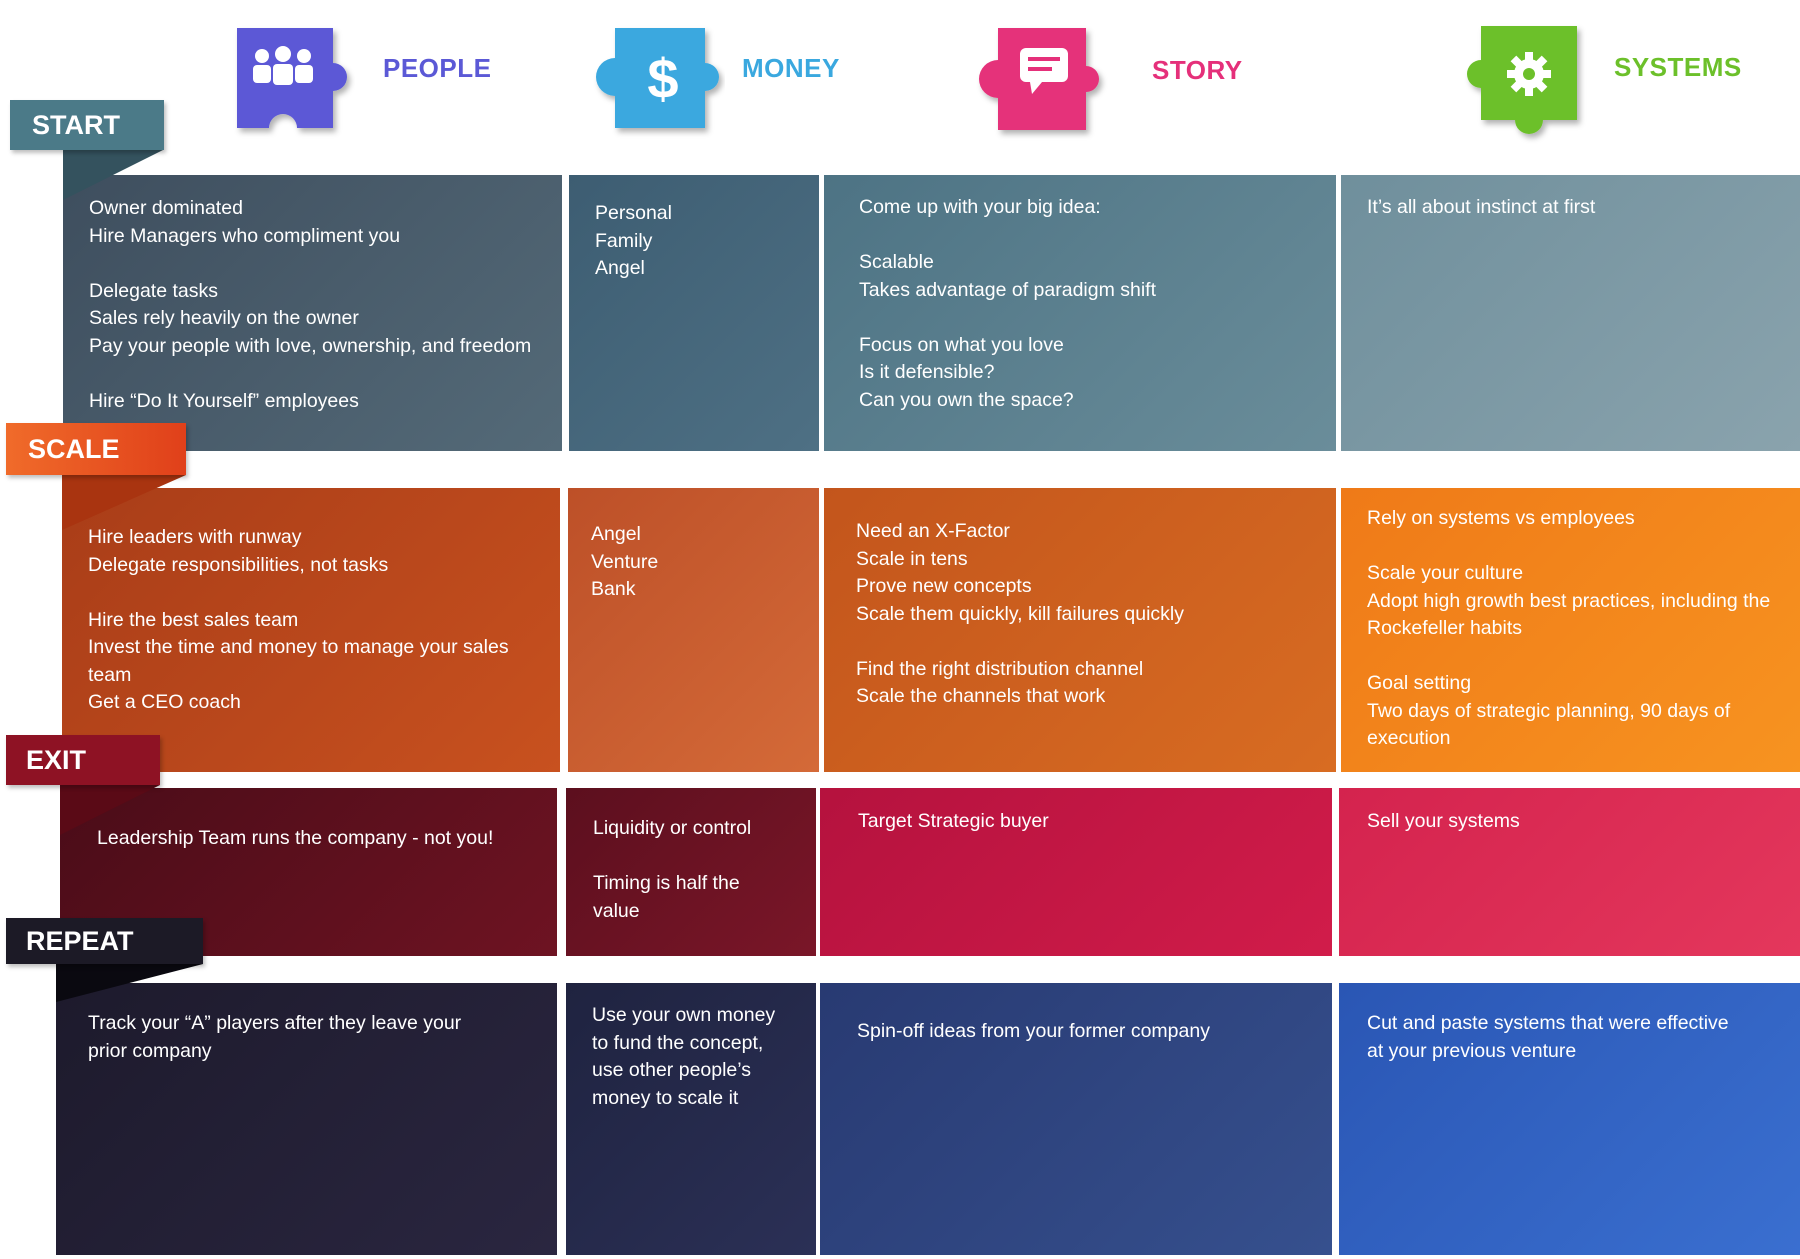 The height and width of the screenshot is (1259, 1800). Describe the element at coordinates (1481, 207) in the screenshot. I see `cell-line: It’s all about instinct at first` at that location.